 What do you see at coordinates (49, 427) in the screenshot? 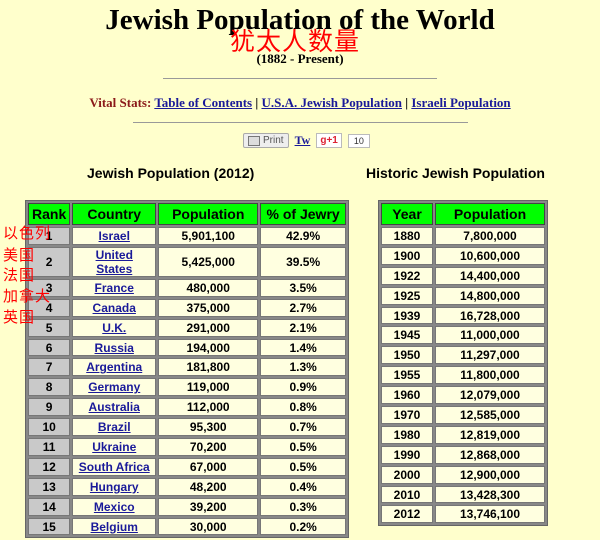
I see `rank-cell: 10` at bounding box center [49, 427].